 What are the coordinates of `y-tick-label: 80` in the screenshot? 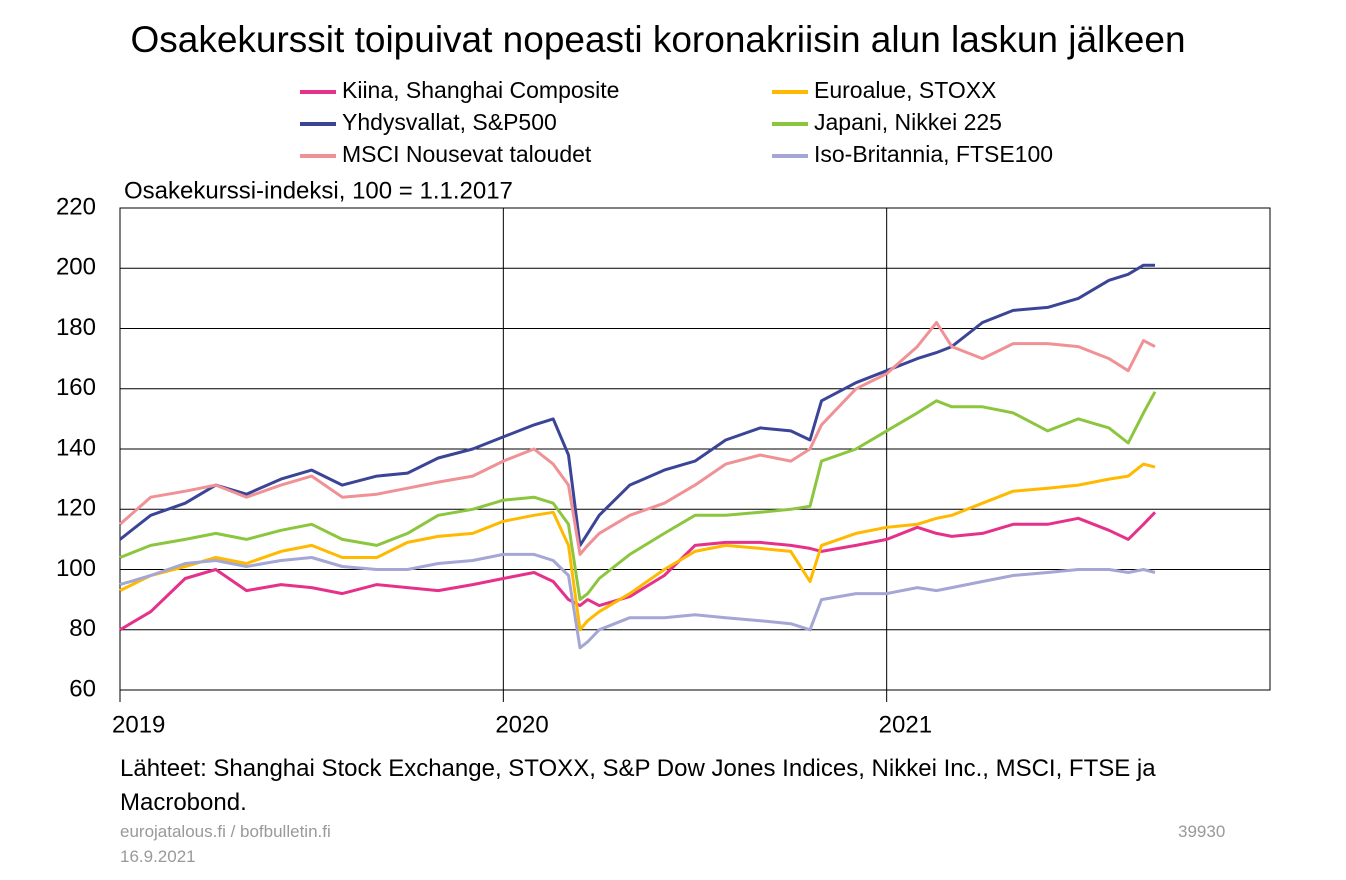 It's located at (82, 628).